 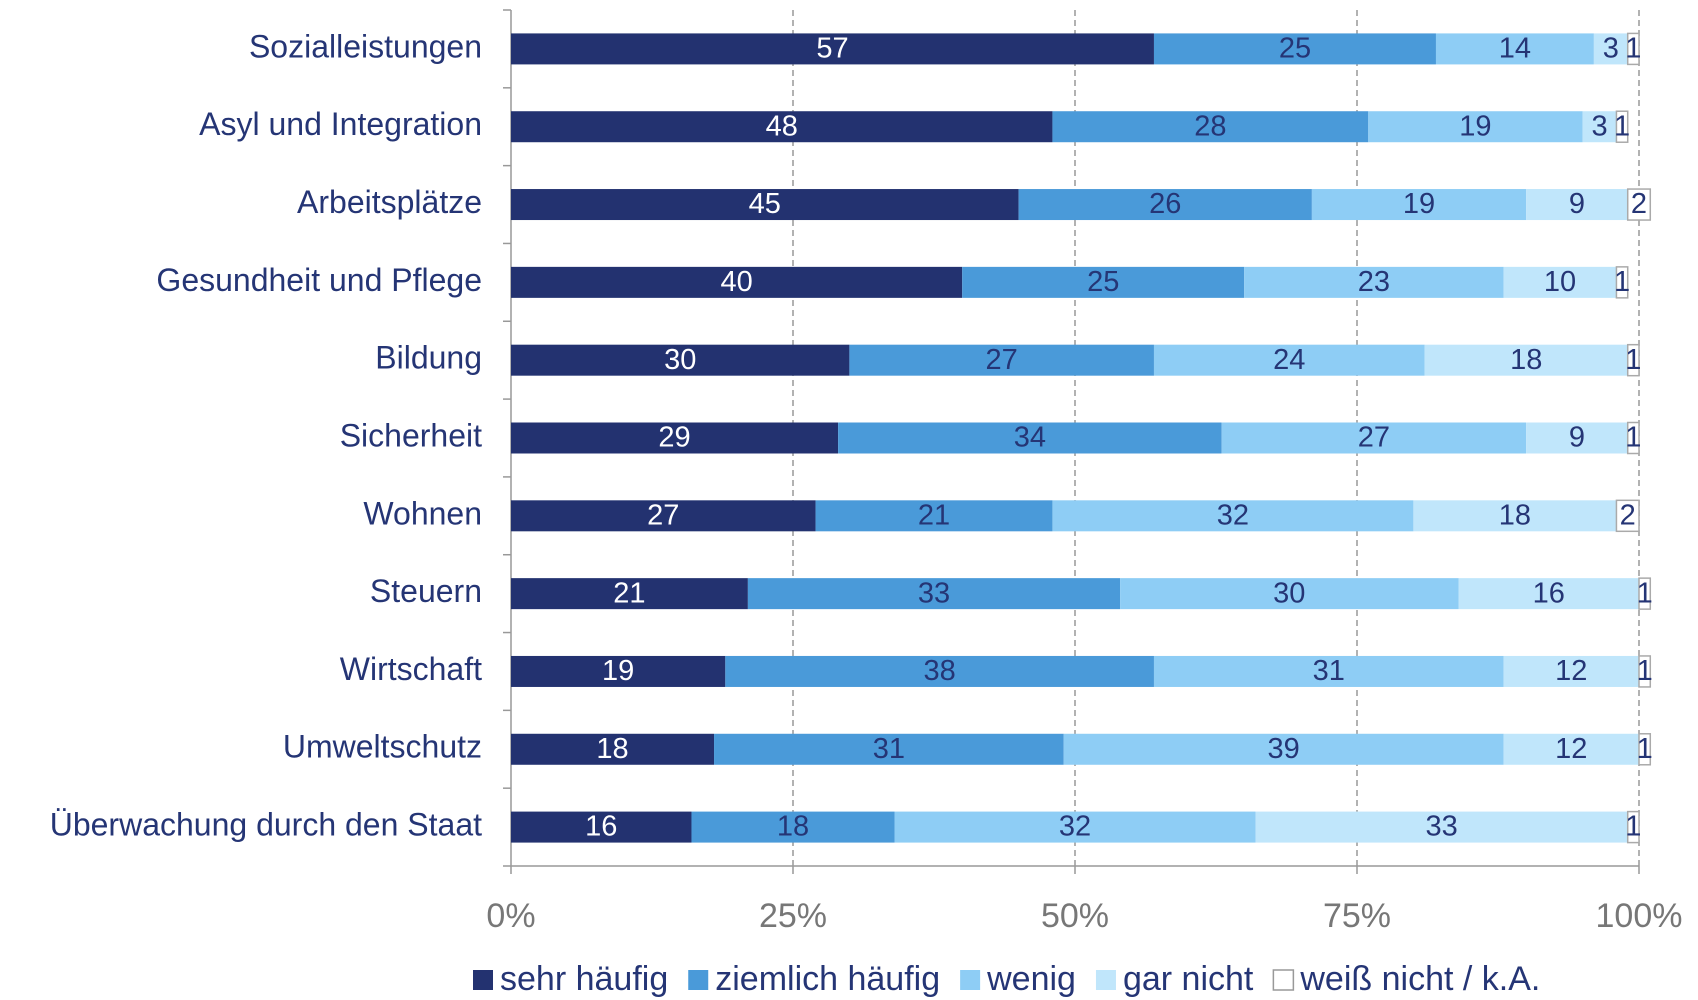 I want to click on data-label: 14, so click(x=1515, y=49).